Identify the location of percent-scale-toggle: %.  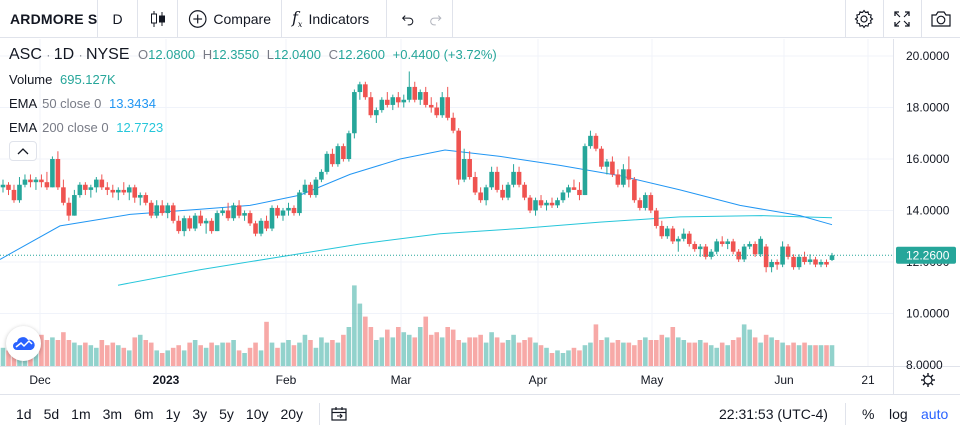
(868, 414).